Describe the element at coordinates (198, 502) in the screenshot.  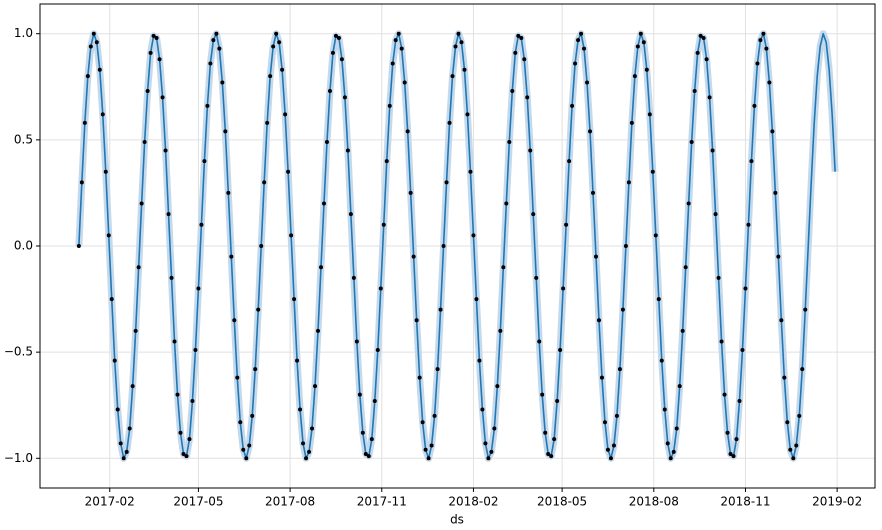
I see `x-tick-label: 2017-05` at that location.